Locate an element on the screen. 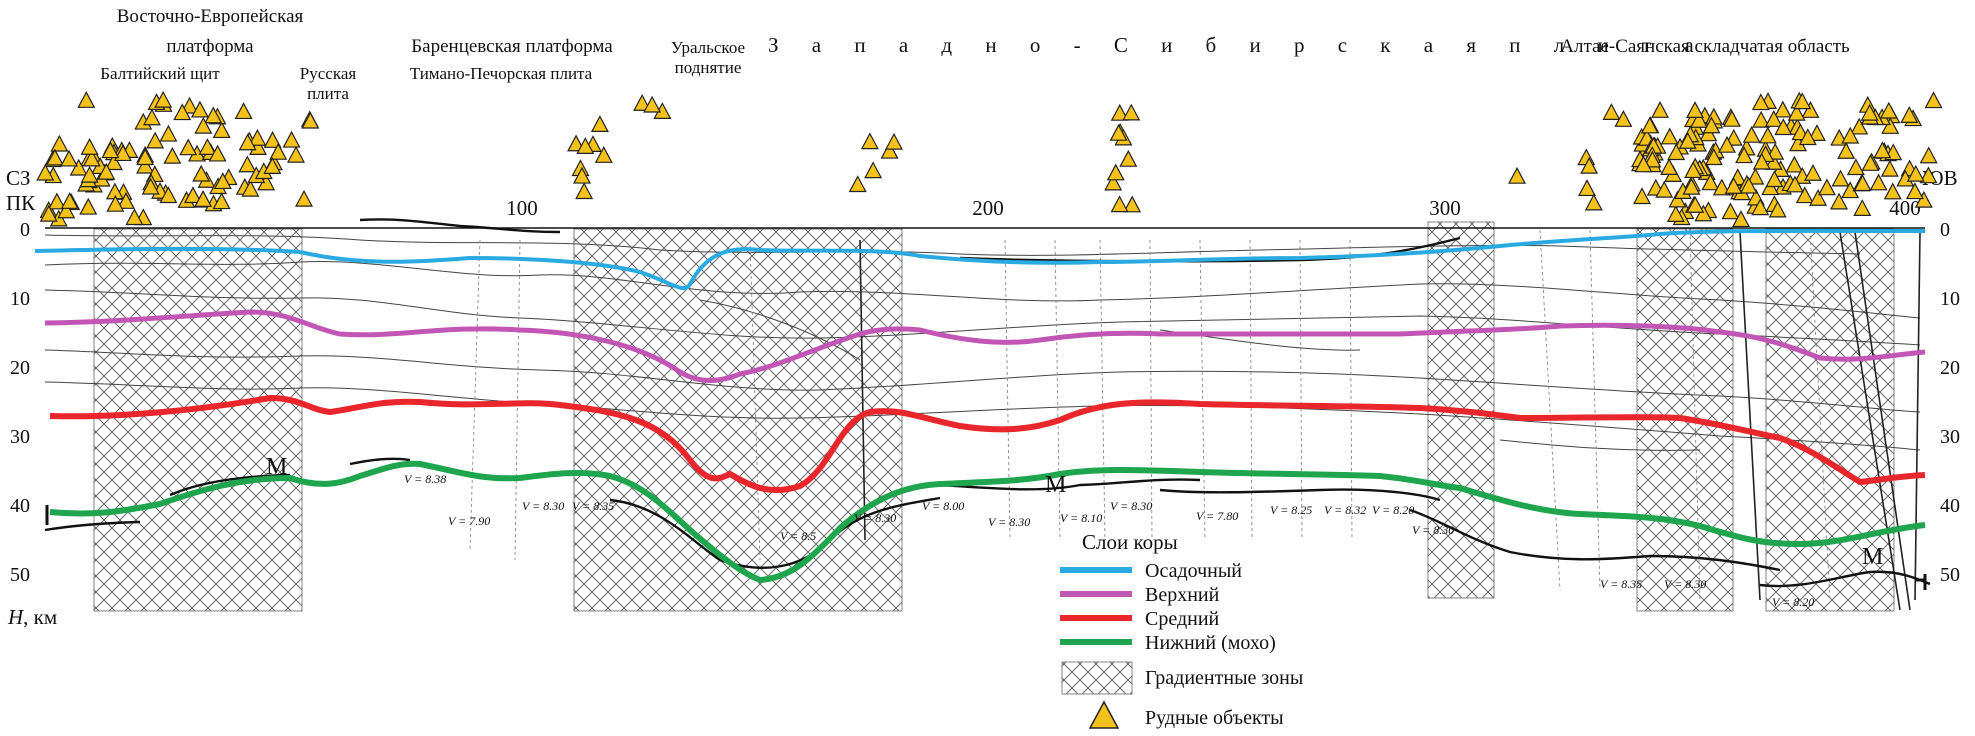  upper-layer-line is located at coordinates (985, 346).